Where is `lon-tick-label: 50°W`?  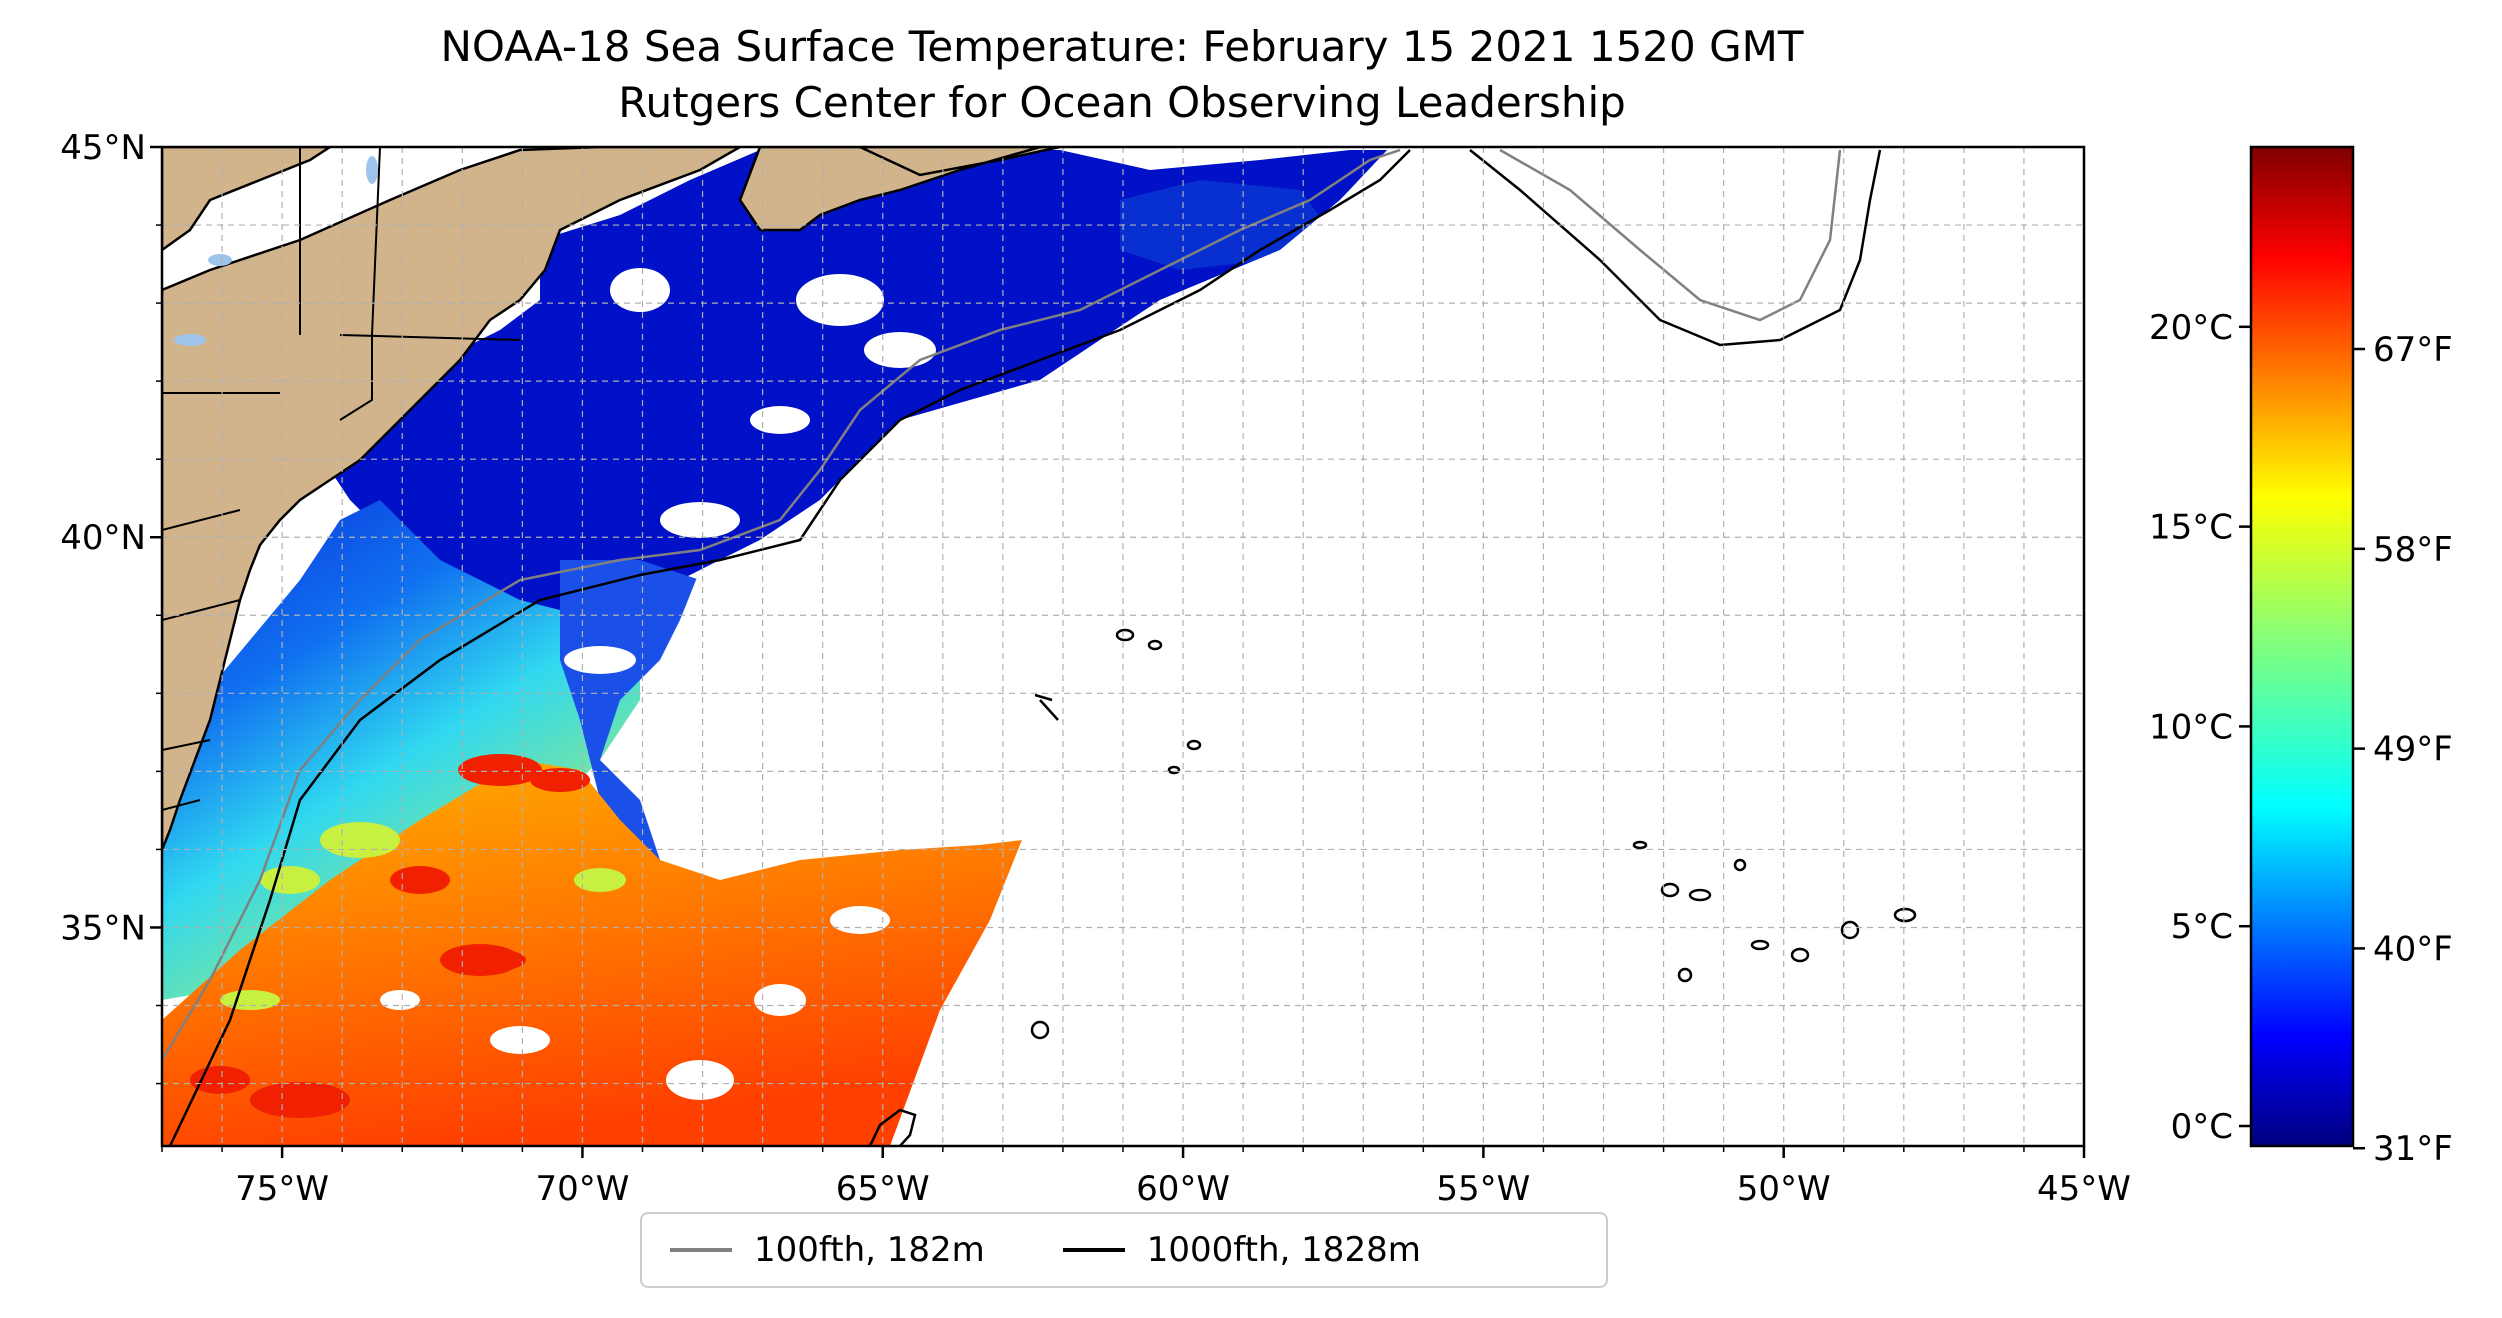
lon-tick-label: 50°W is located at coordinates (1784, 1189).